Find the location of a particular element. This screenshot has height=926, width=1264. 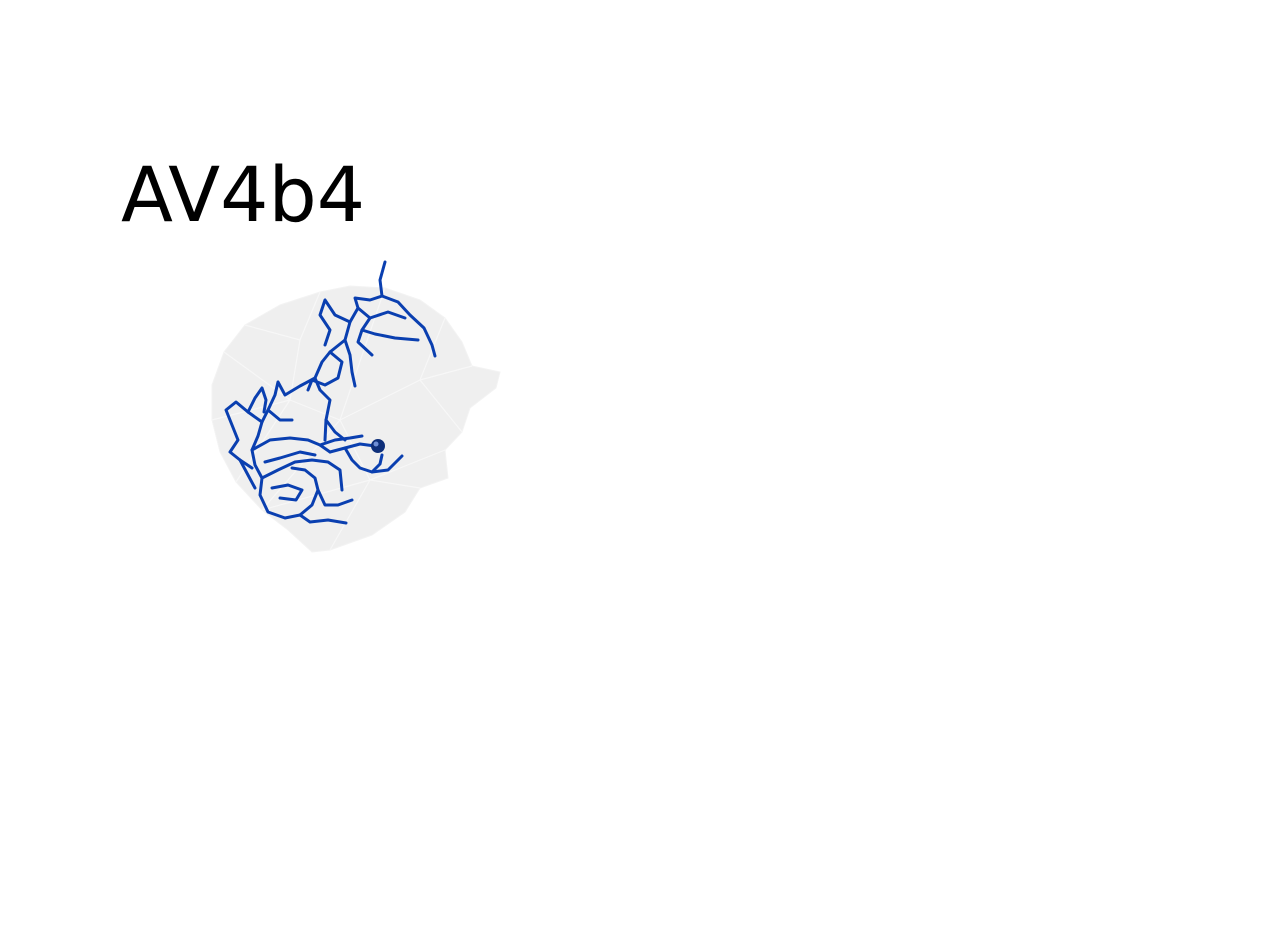

soma is located at coordinates (378, 446).